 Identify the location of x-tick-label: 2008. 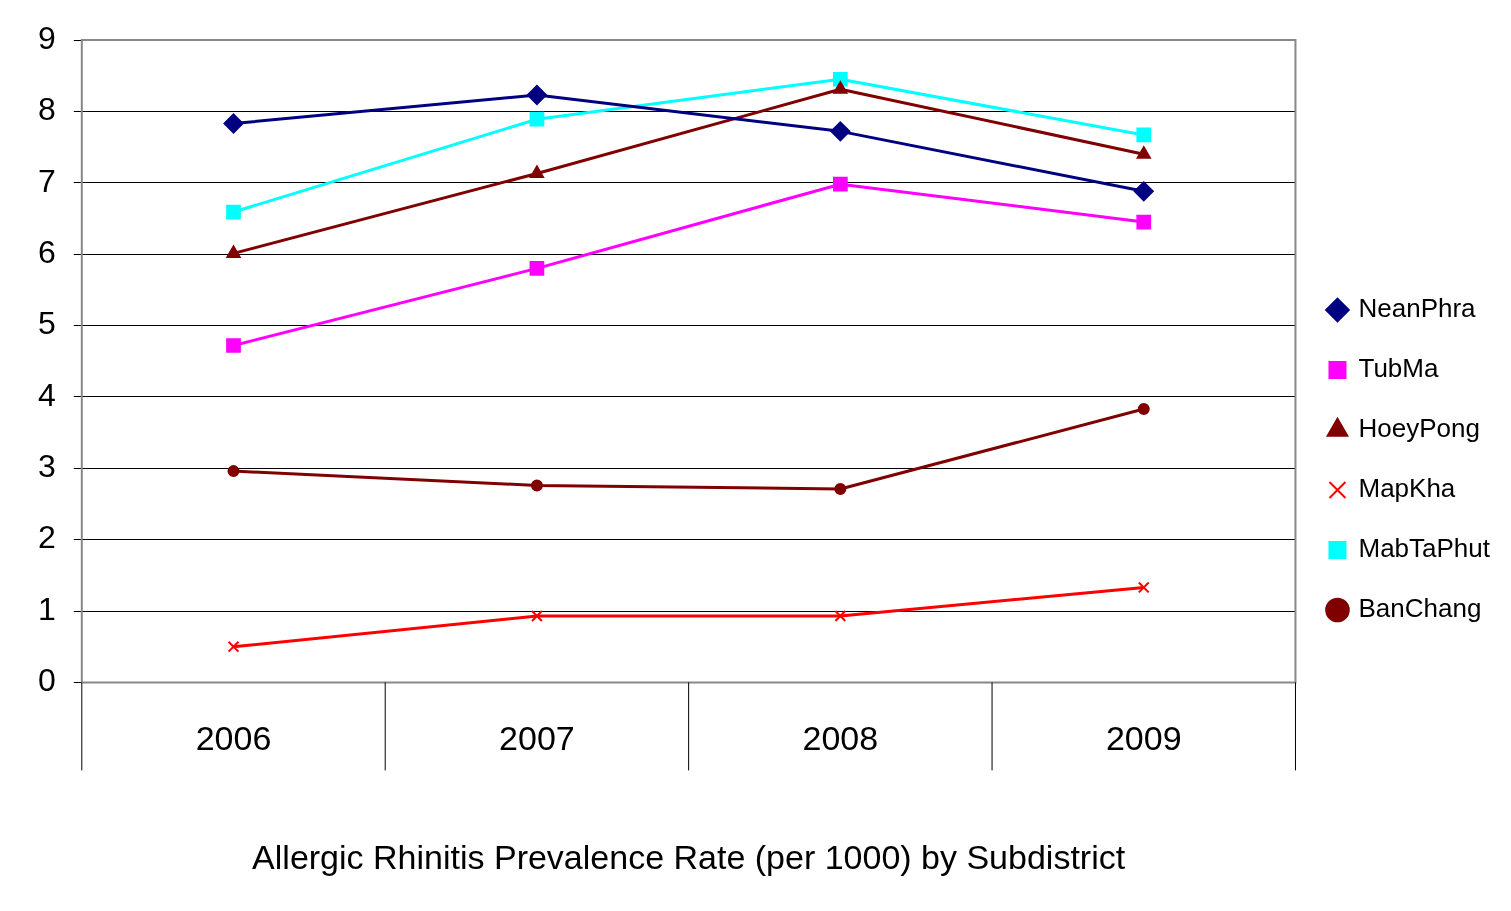
(840, 738).